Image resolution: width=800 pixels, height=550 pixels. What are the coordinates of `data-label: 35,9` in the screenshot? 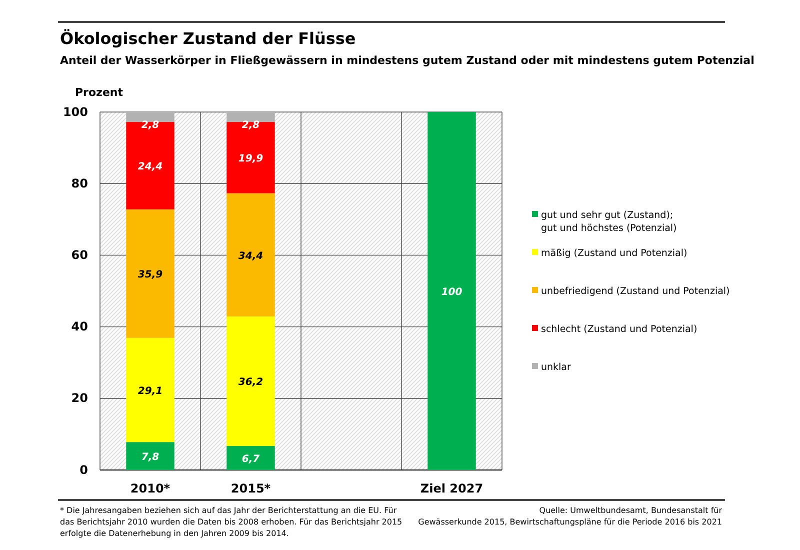 It's located at (150, 275).